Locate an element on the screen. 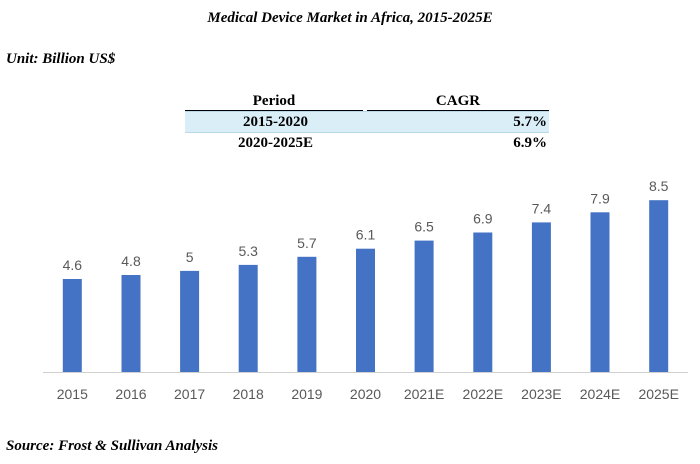  data-label-2021E: 6.5 is located at coordinates (424, 227).